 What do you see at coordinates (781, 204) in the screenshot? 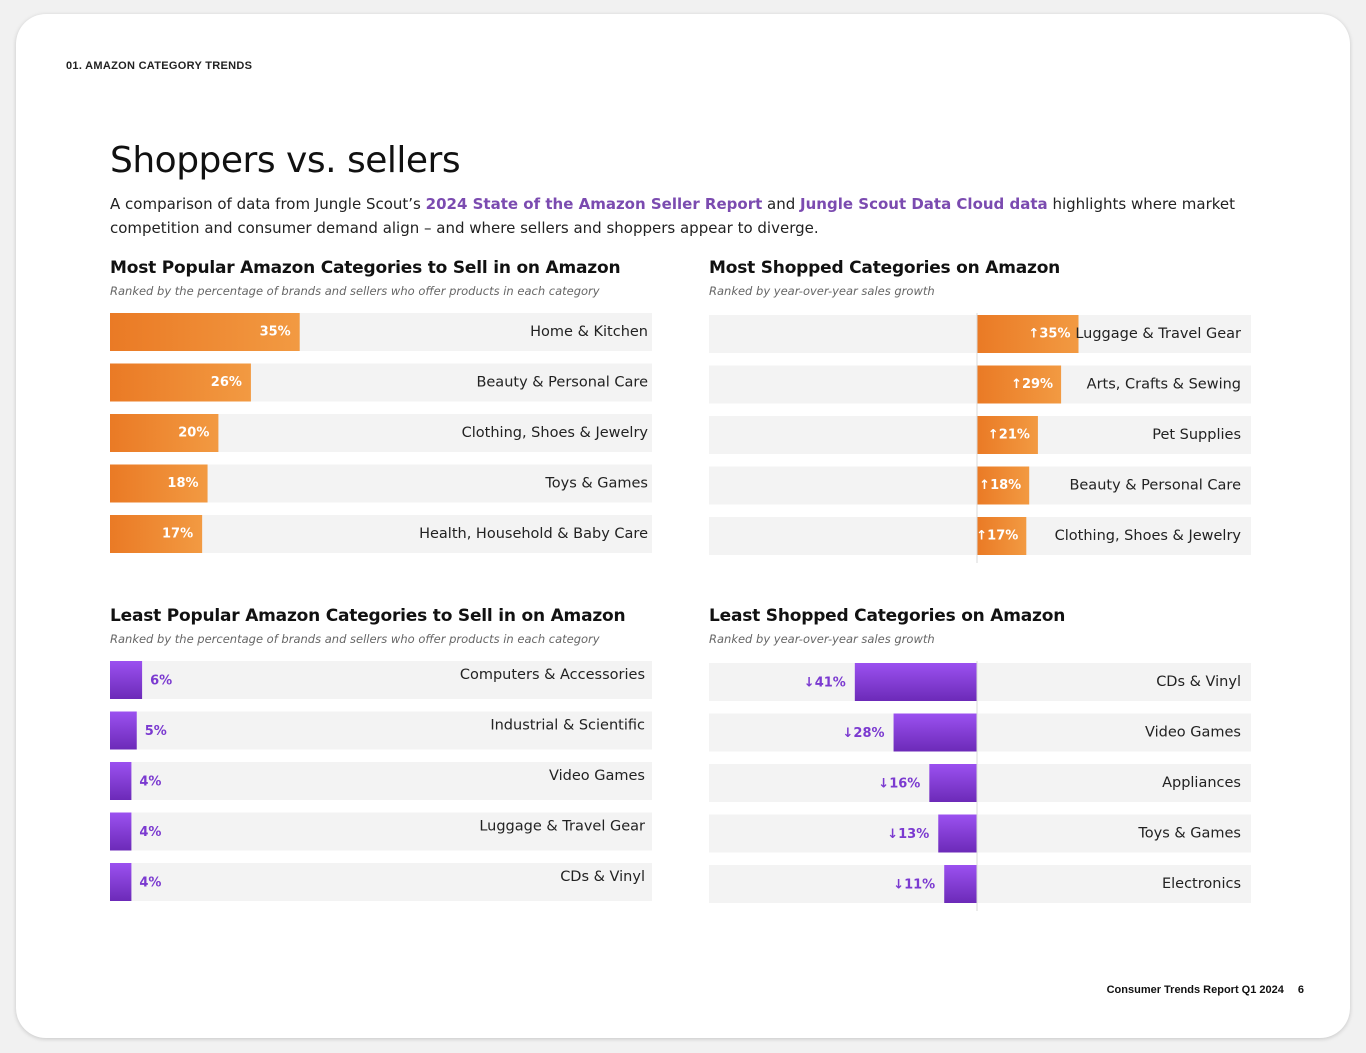
I see `intro-text-2: and` at bounding box center [781, 204].